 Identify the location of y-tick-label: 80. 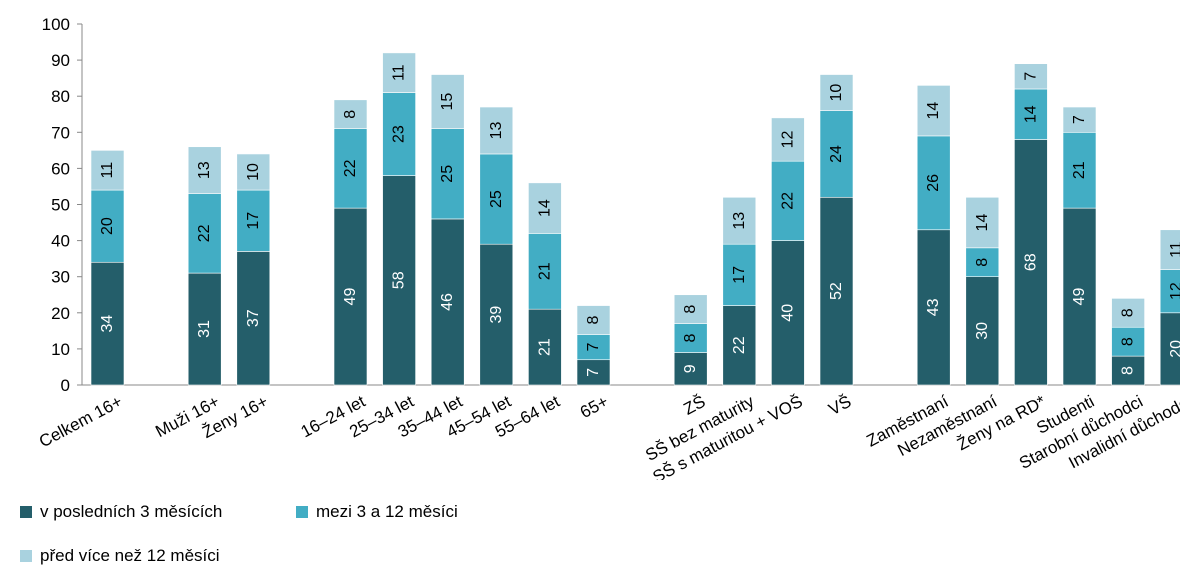
(60, 96).